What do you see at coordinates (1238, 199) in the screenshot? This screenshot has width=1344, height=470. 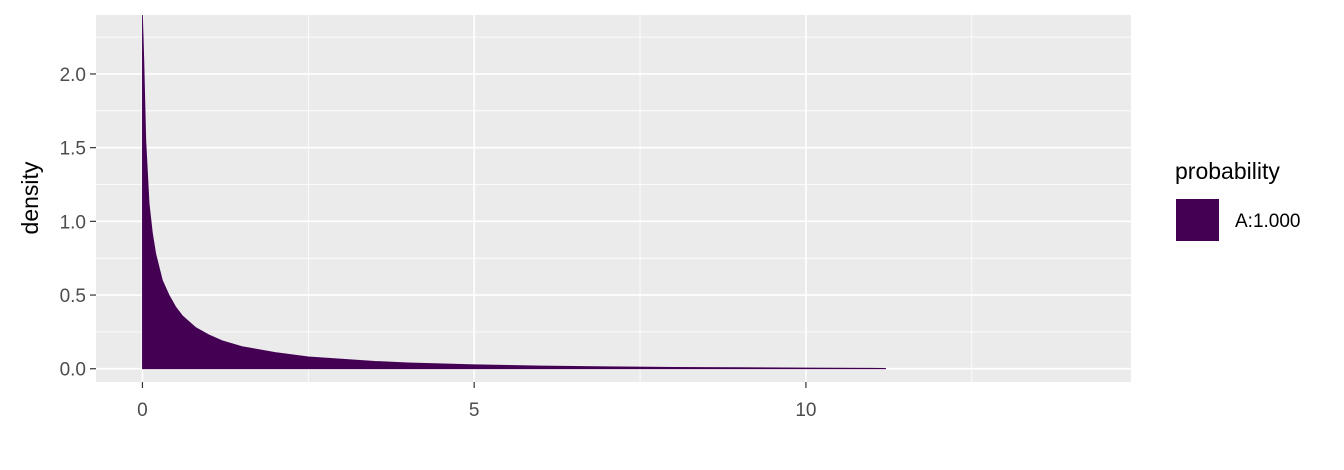 I see `legend: probability A:1.000` at bounding box center [1238, 199].